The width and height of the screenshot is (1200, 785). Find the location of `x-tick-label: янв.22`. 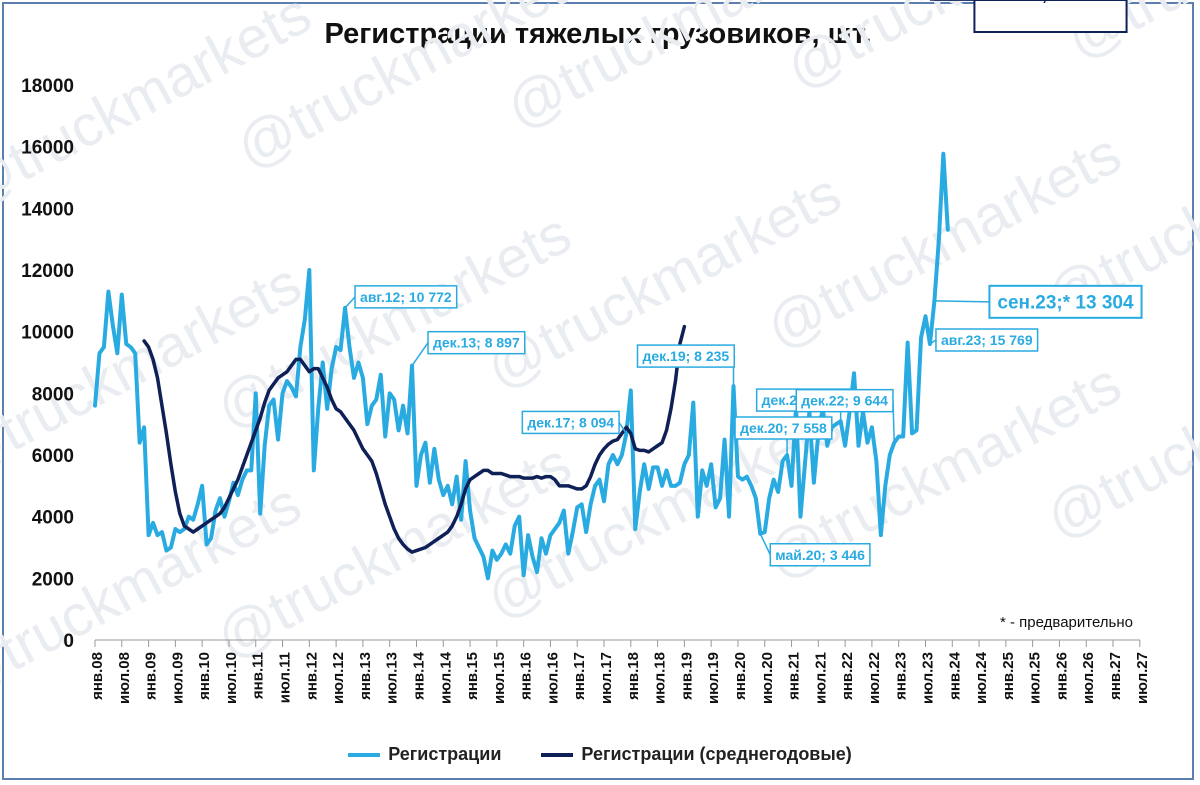

x-tick-label: янв.22 is located at coordinates (847, 676).